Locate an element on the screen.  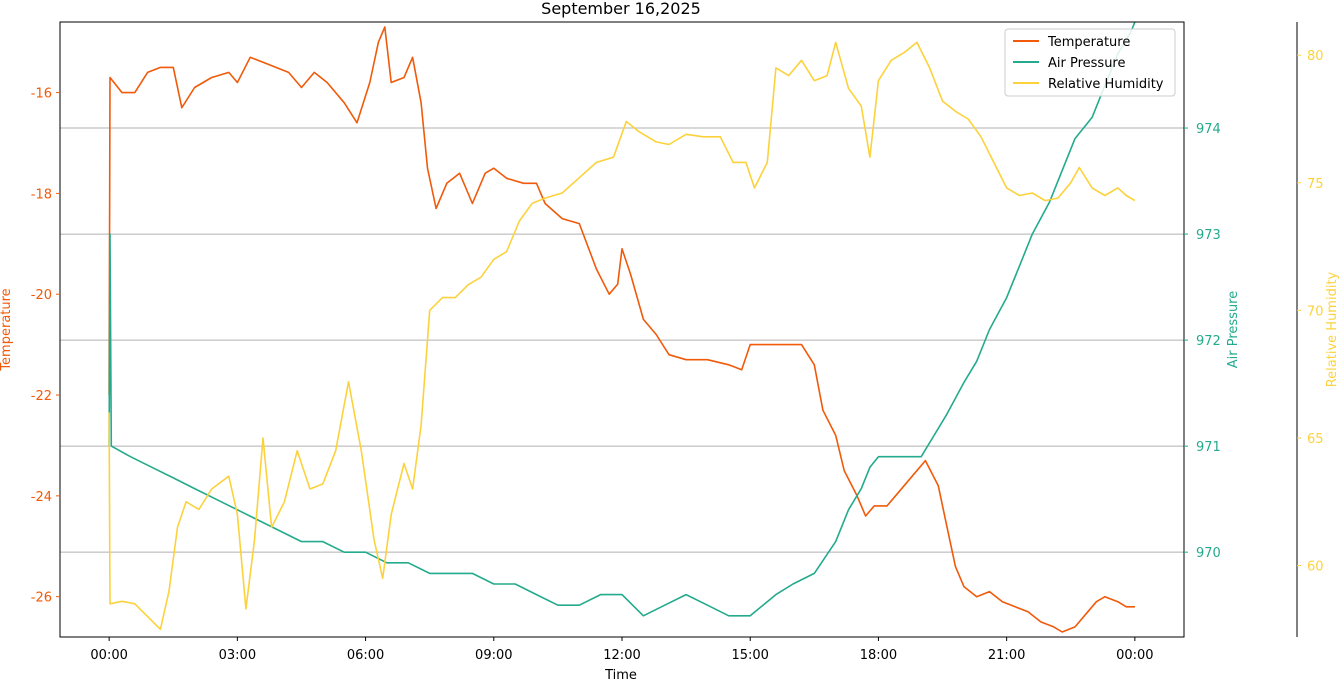
humidity-tick-label: 65 is located at coordinates (1315, 439).